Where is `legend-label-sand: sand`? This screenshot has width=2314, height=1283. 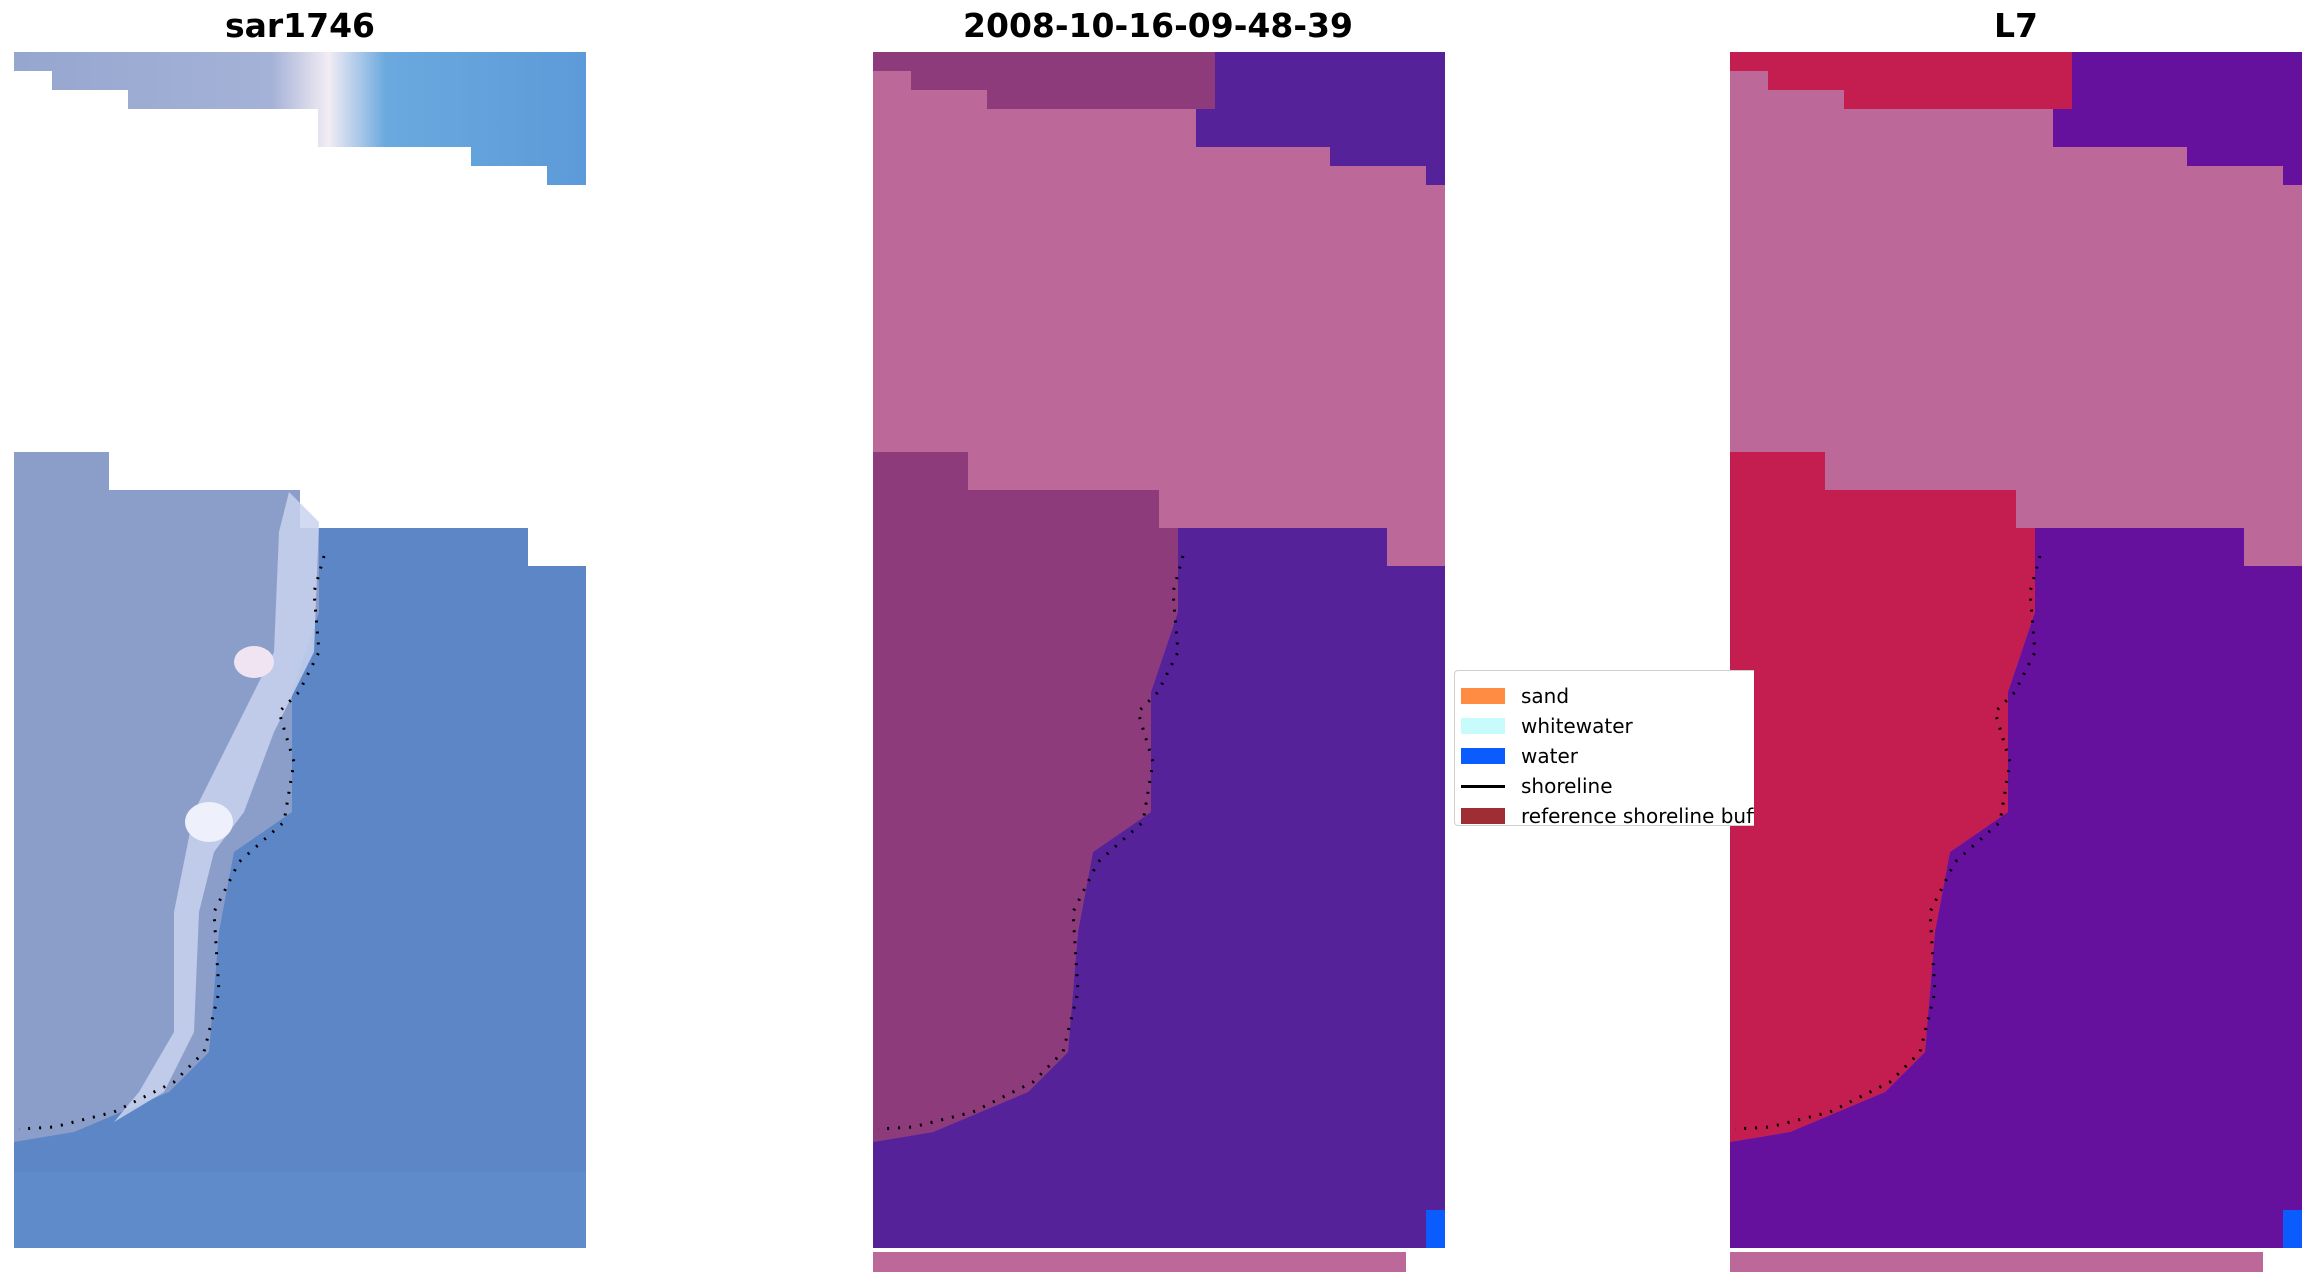 legend-label-sand: sand is located at coordinates (1545, 696).